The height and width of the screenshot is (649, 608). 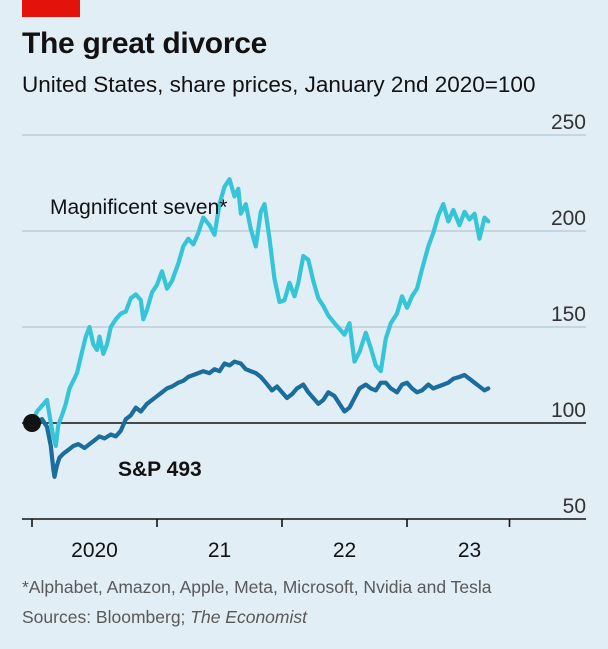 I want to click on x-axis, so click(x=304, y=522).